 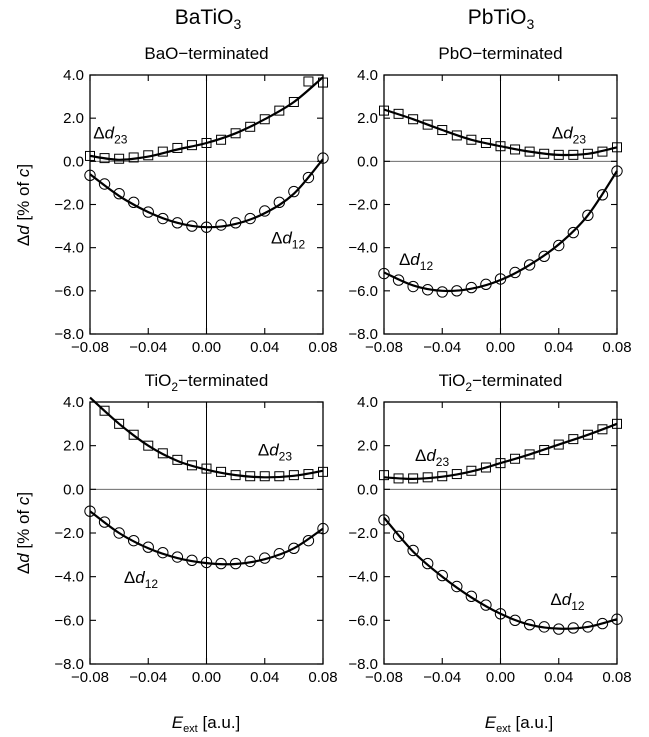 What do you see at coordinates (264, 677) in the screenshot?
I see `x-tick-label: 0.04` at bounding box center [264, 677].